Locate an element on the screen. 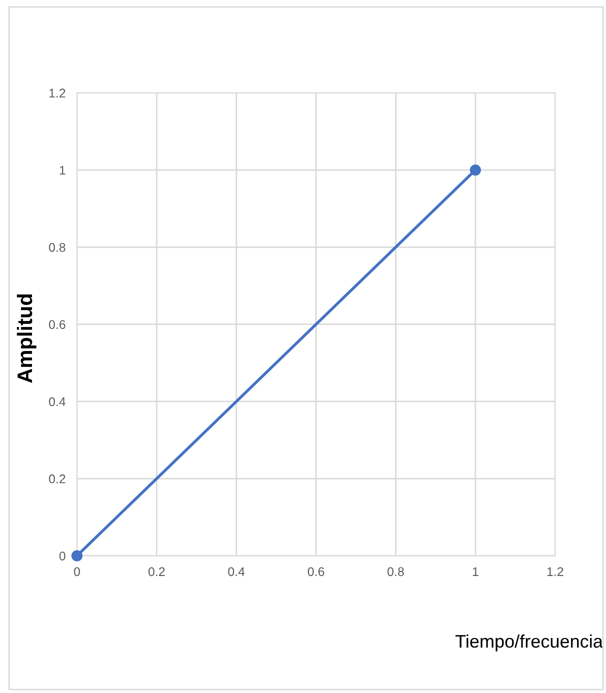 The width and height of the screenshot is (606, 693). x-tick-label: 0.4 is located at coordinates (236, 571).